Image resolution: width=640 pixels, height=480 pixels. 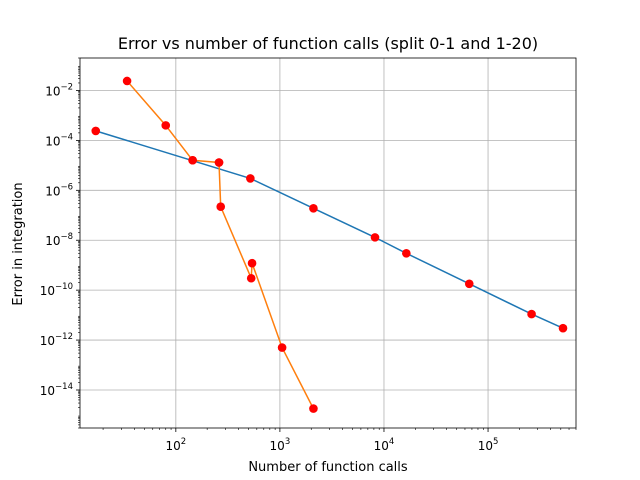 I want to click on y-tick-label: 10⁻⁸, so click(x=59, y=240).